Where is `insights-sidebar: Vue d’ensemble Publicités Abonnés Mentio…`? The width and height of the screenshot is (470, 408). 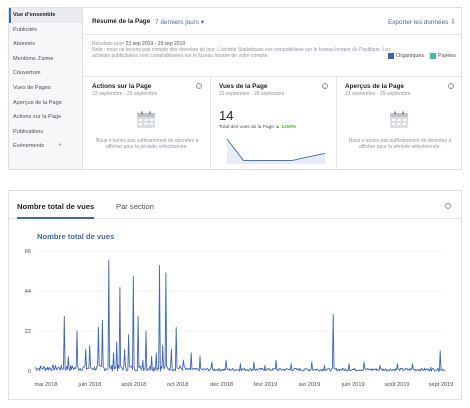 insights-sidebar: Vue d’ensemble Publicités Abonnés Mentio… is located at coordinates (46, 88).